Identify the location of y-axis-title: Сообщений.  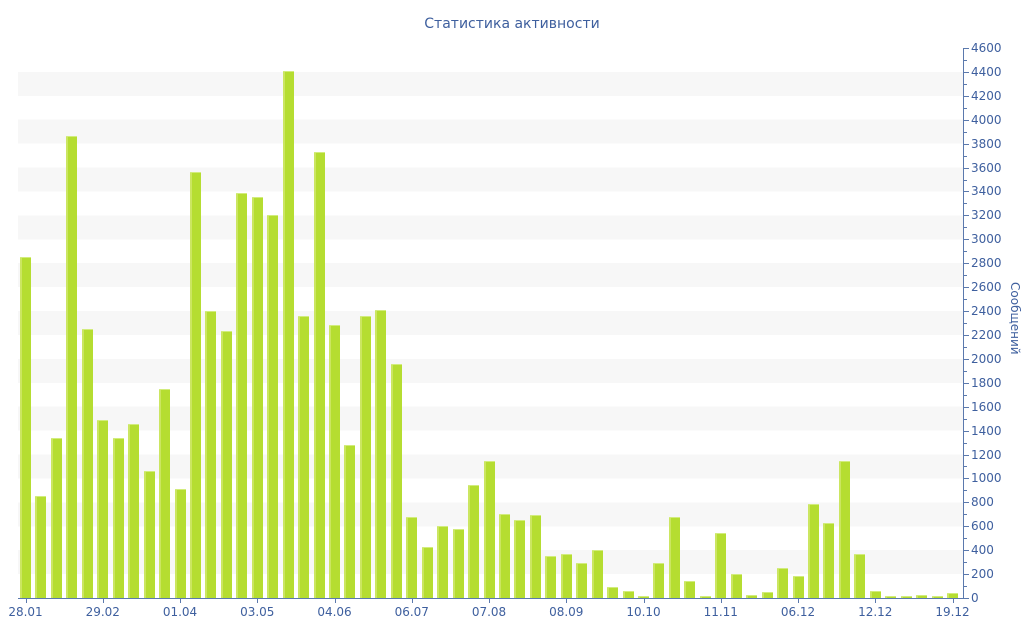
(1015, 318).